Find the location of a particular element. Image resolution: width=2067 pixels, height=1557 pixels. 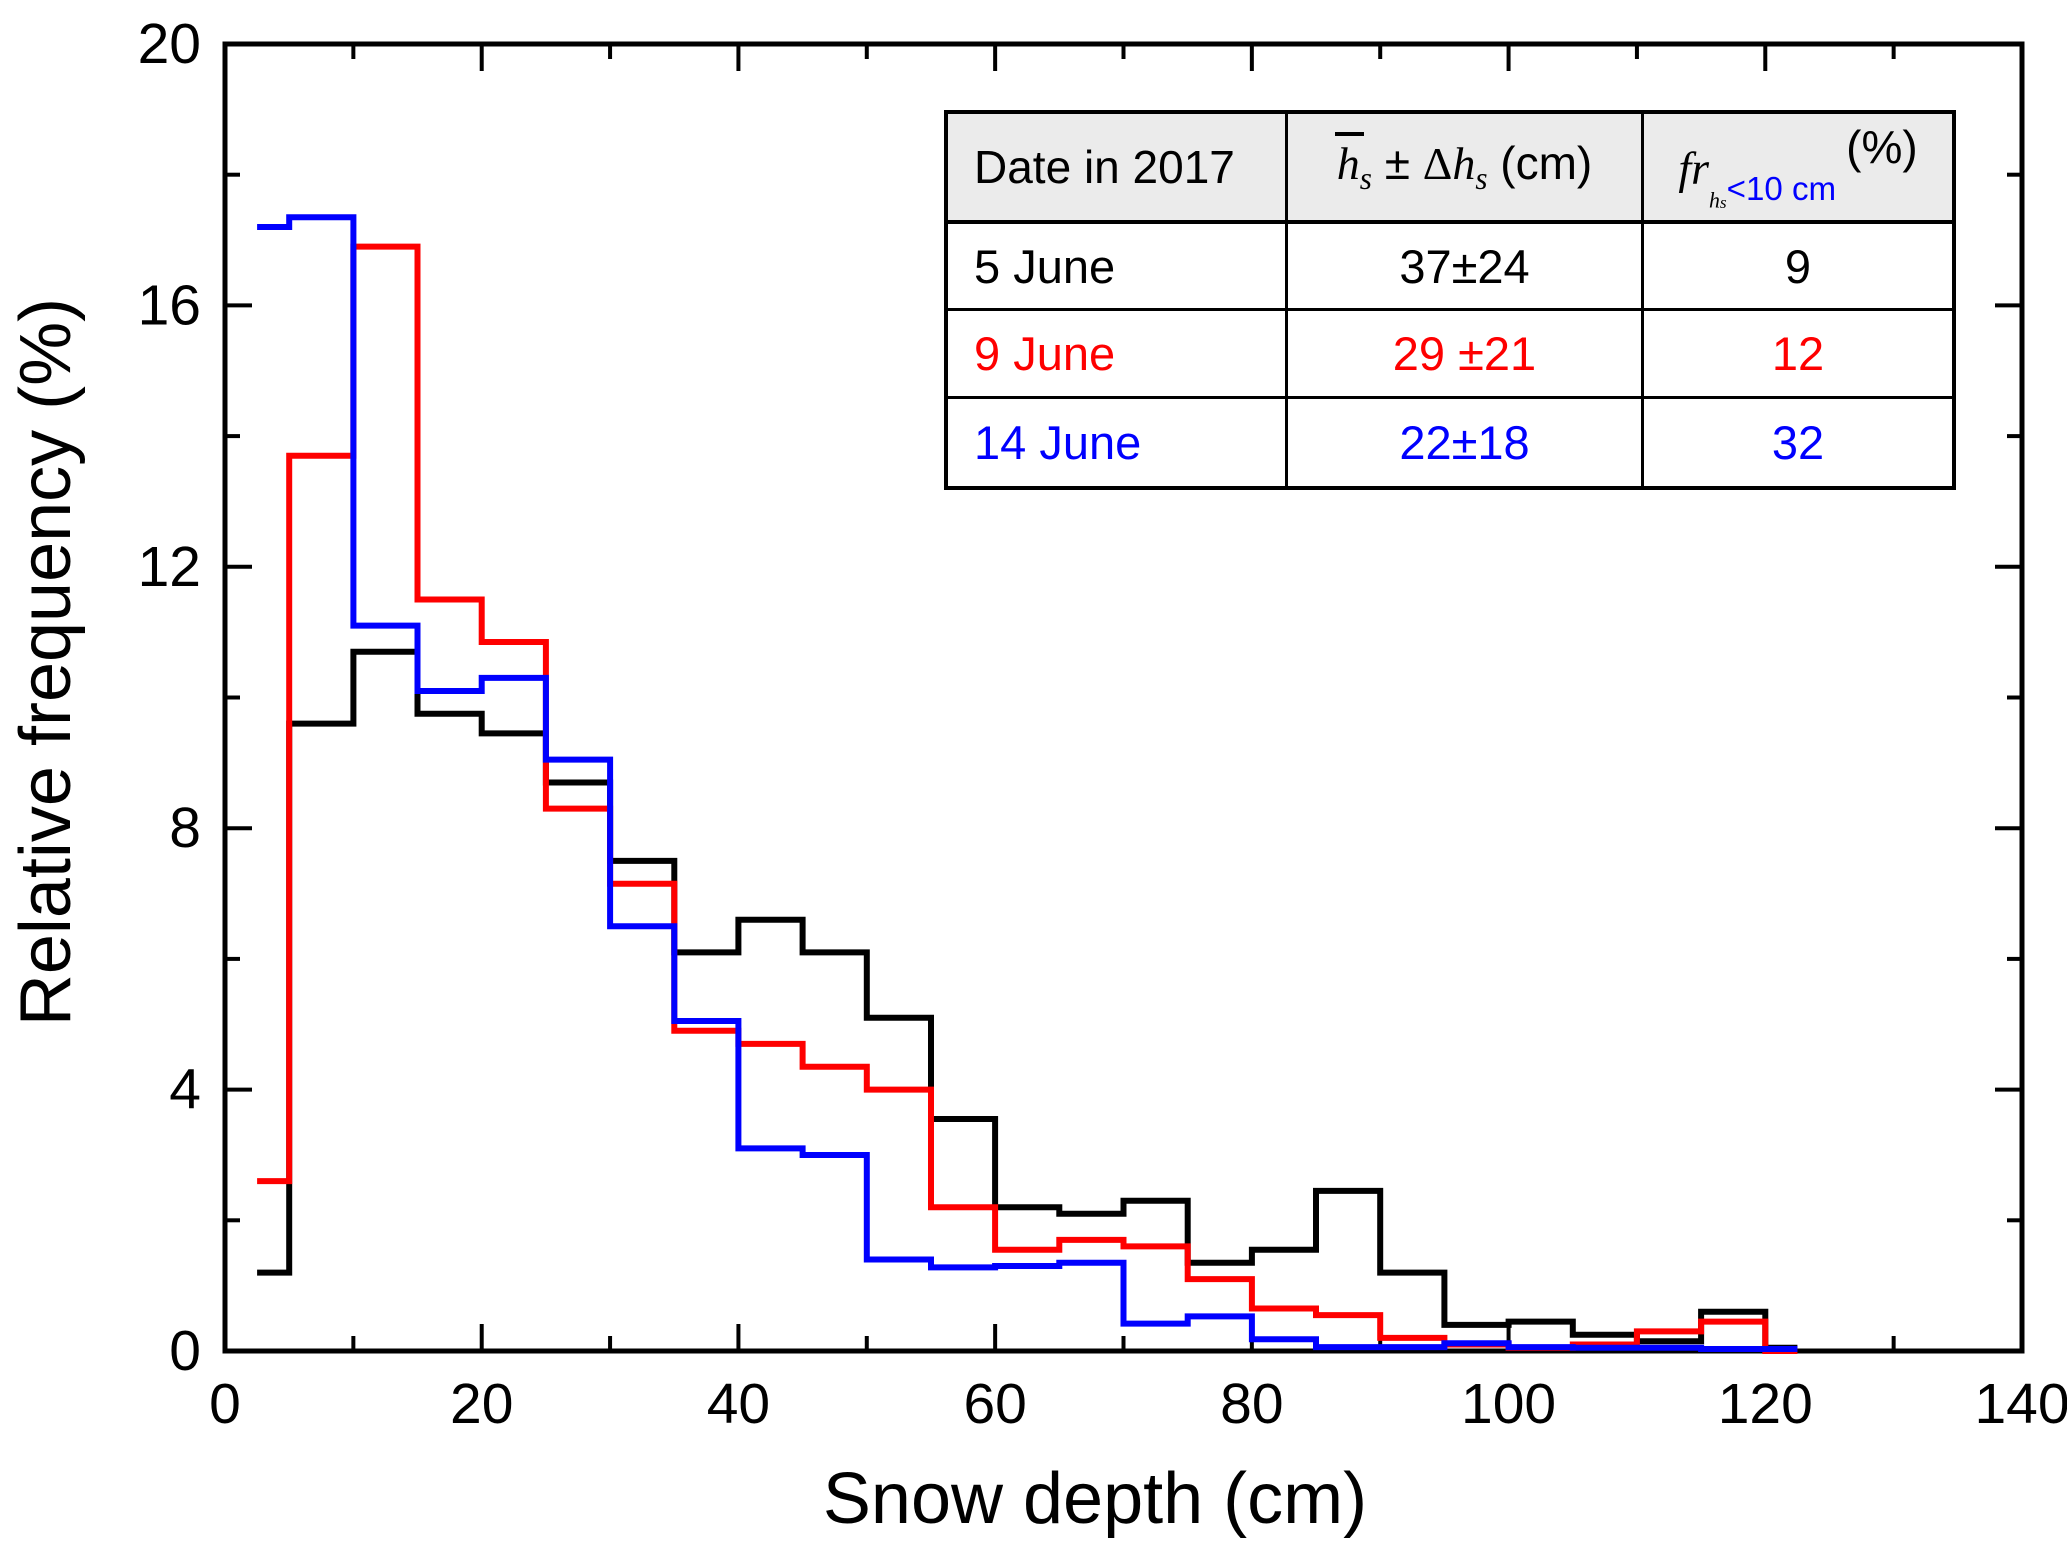

table-row-date: 9 June is located at coordinates (1118, 355).